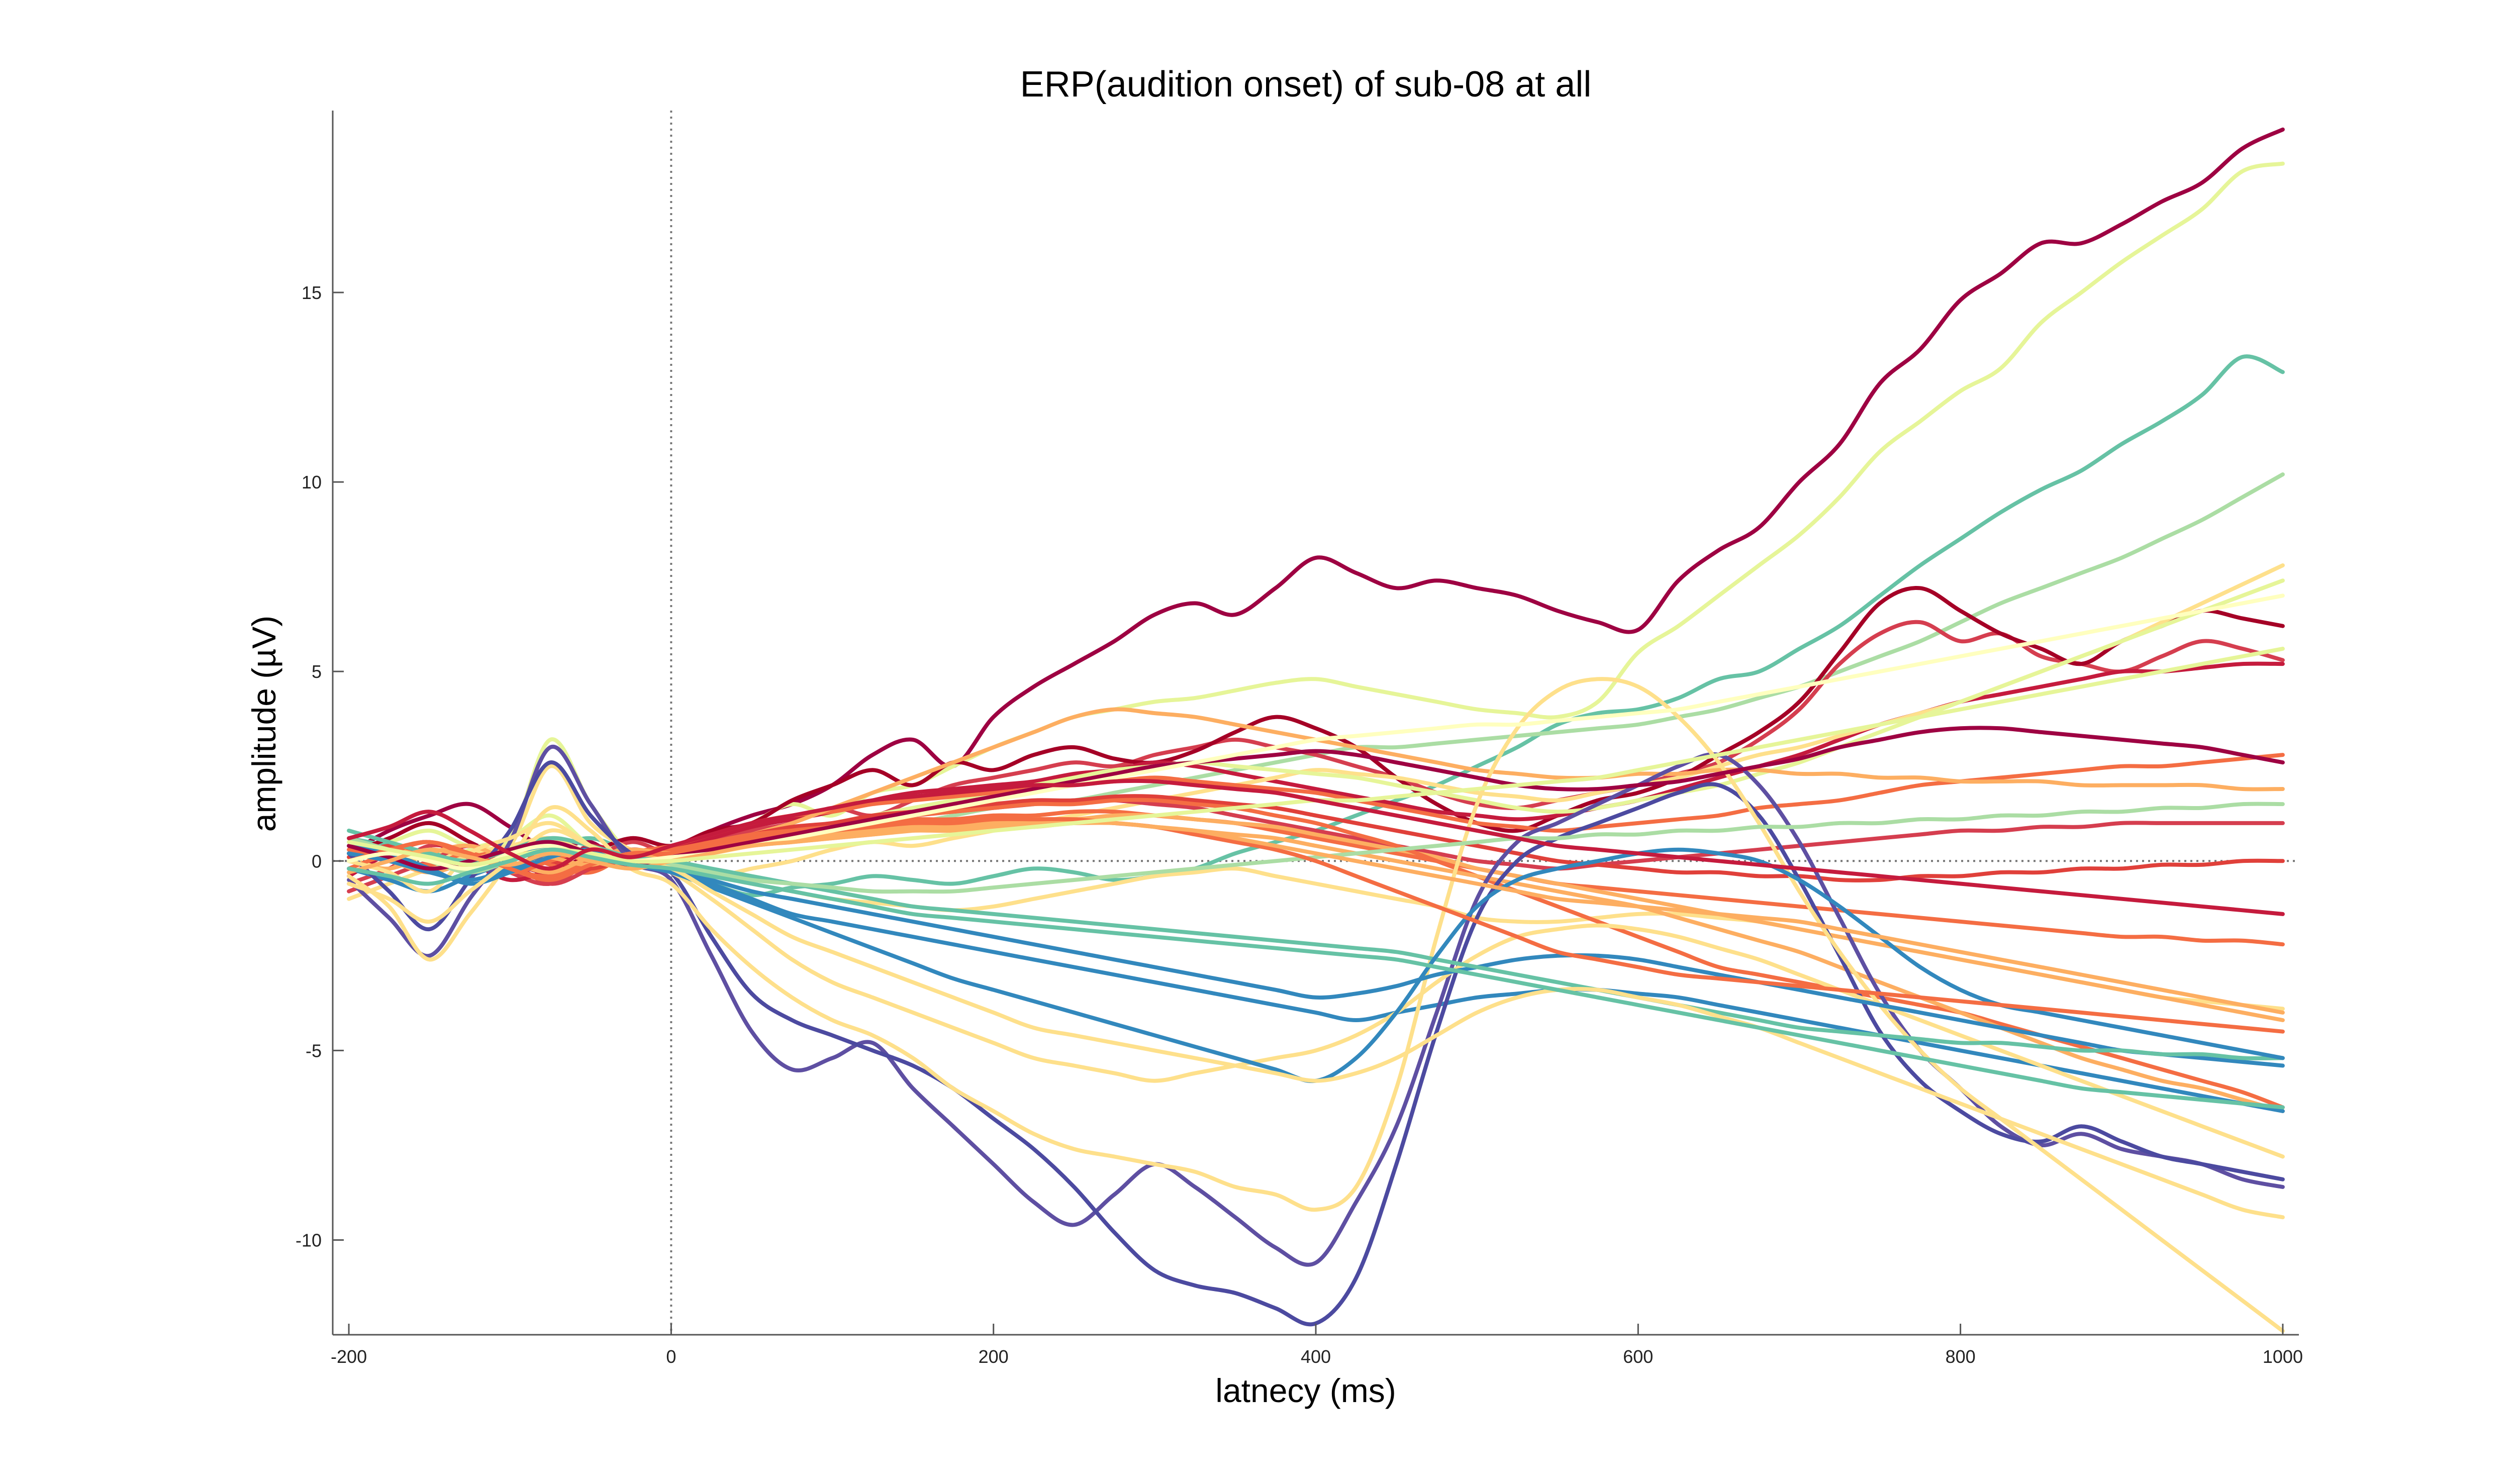  Describe the element at coordinates (2283, 1357) in the screenshot. I see `x-tick-label: 1000` at that location.